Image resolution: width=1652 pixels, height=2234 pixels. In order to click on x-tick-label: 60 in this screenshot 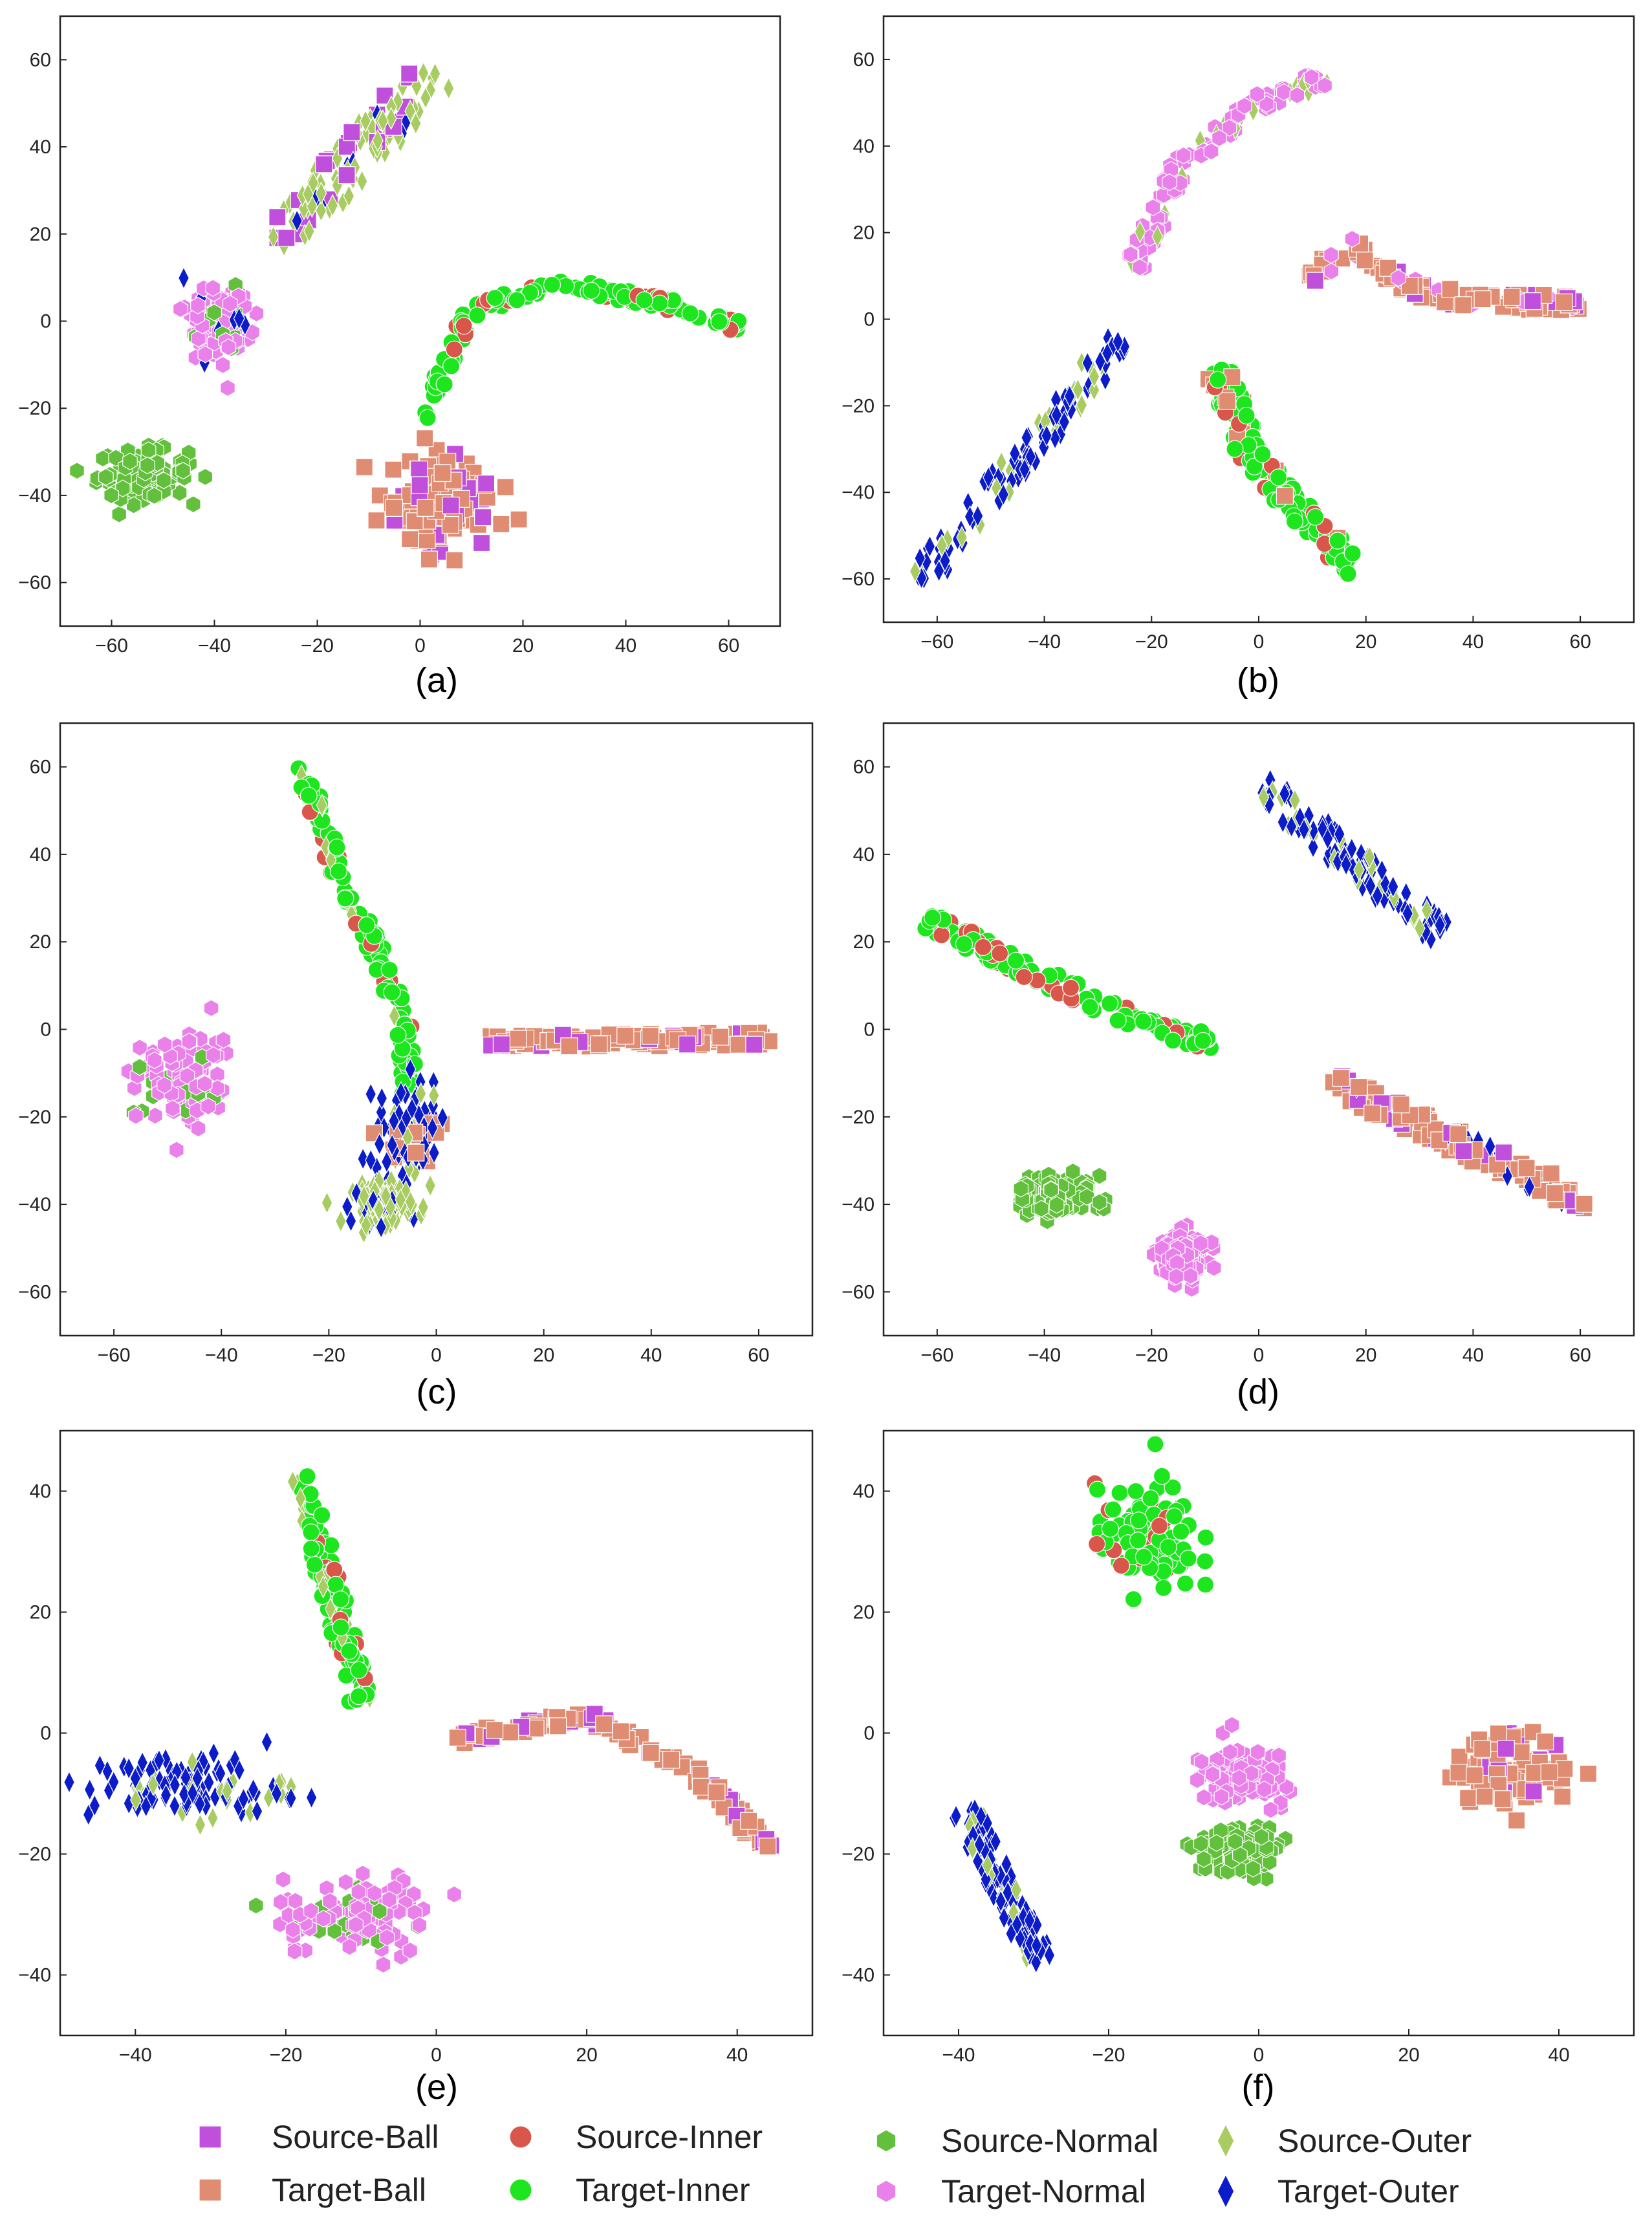, I will do `click(728, 645)`.